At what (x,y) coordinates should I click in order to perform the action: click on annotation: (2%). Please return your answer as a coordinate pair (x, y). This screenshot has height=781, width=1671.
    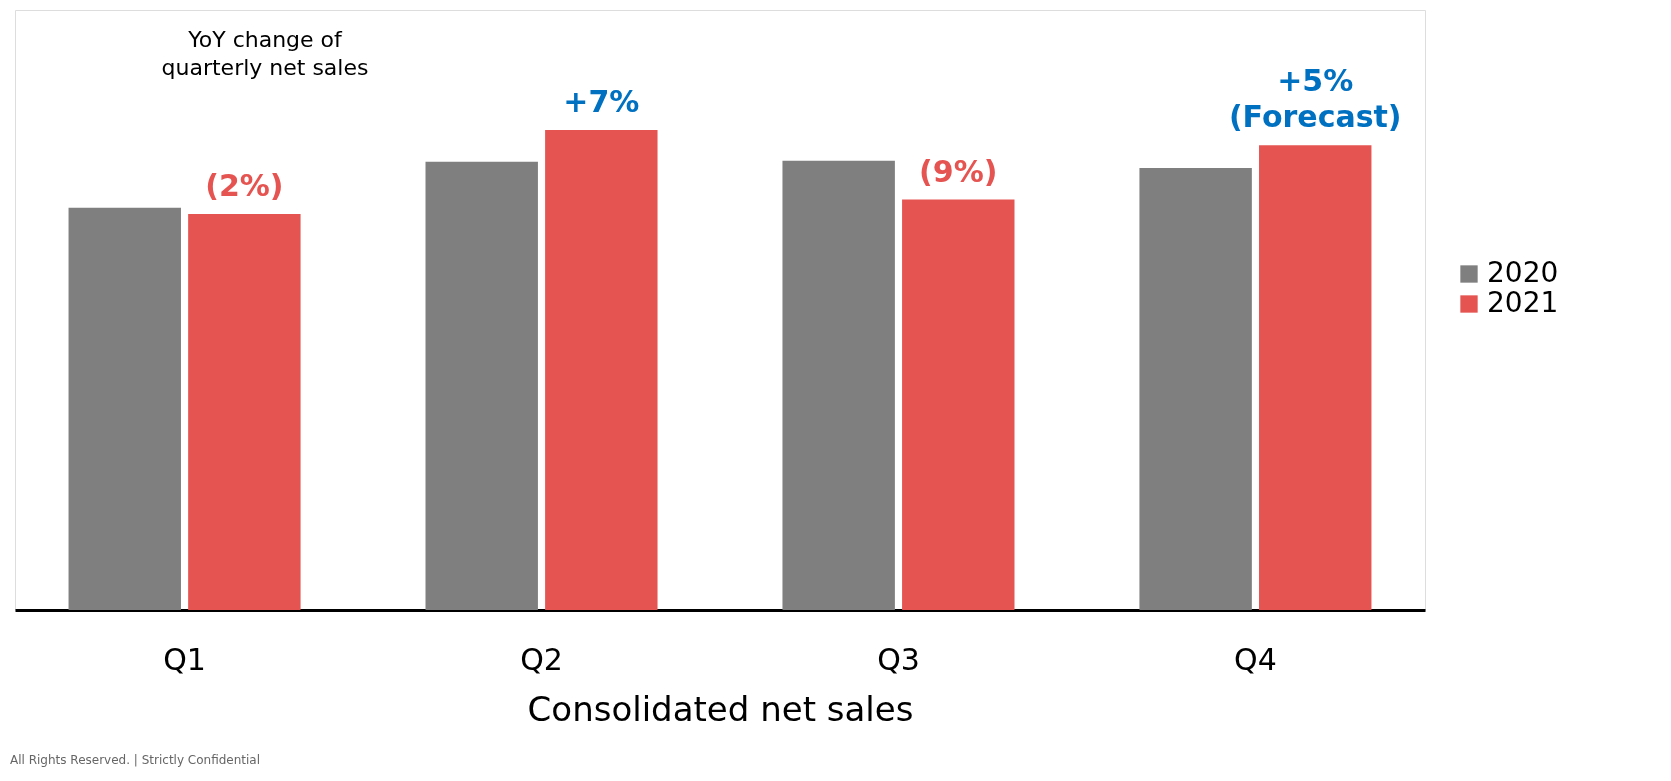
    Looking at the image, I should click on (244, 185).